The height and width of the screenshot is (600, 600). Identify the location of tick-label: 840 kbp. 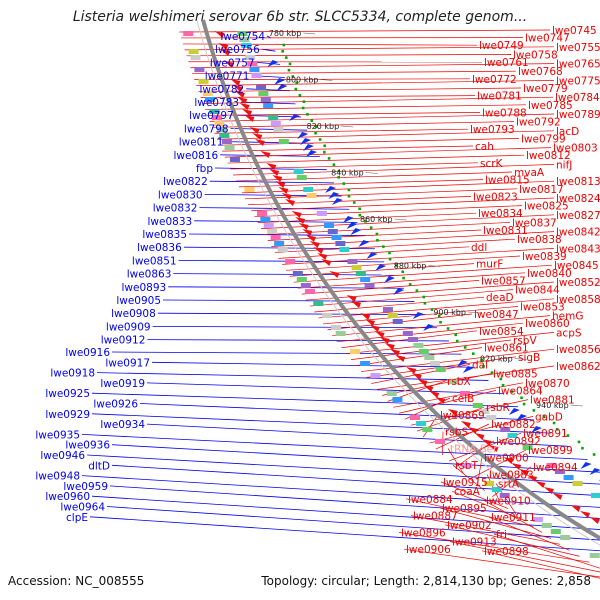
(347, 173).